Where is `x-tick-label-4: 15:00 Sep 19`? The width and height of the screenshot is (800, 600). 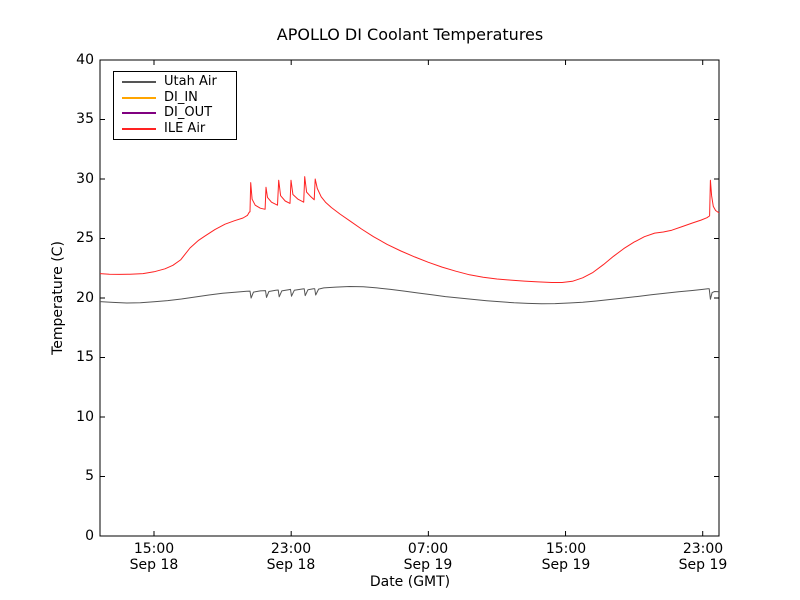
x-tick-label-4: 15:00 Sep 19 is located at coordinates (566, 557).